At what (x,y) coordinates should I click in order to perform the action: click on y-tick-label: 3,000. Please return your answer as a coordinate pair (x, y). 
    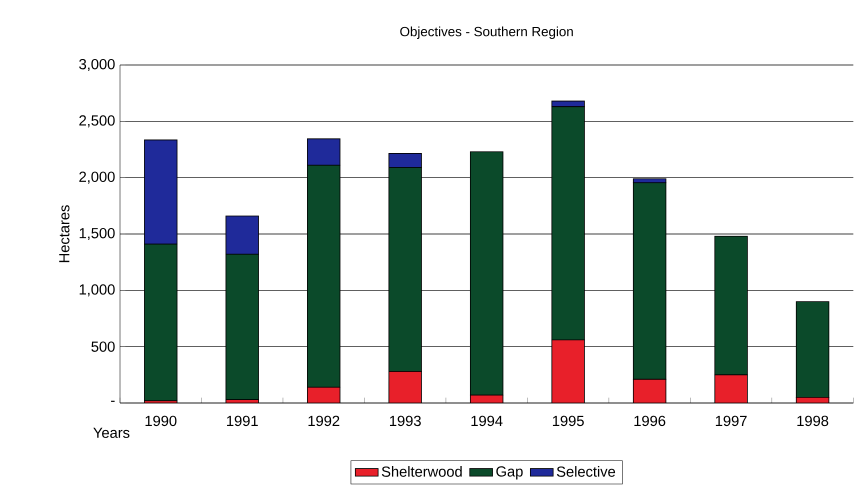
    Looking at the image, I should click on (97, 65).